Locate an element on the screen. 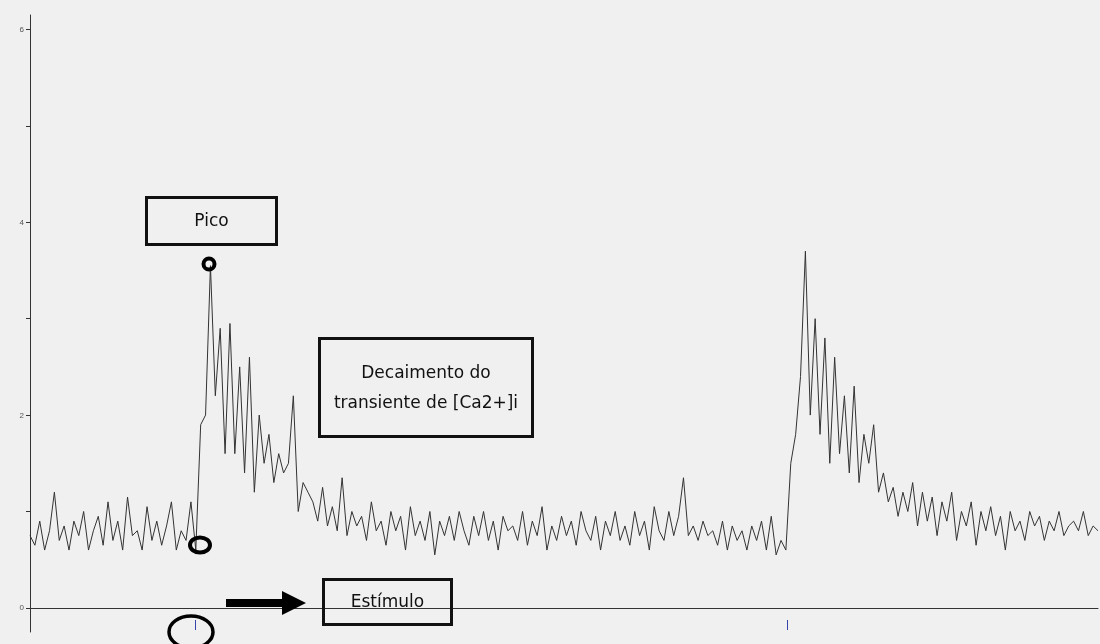  y-tick-label: 4 is located at coordinates (22, 222).